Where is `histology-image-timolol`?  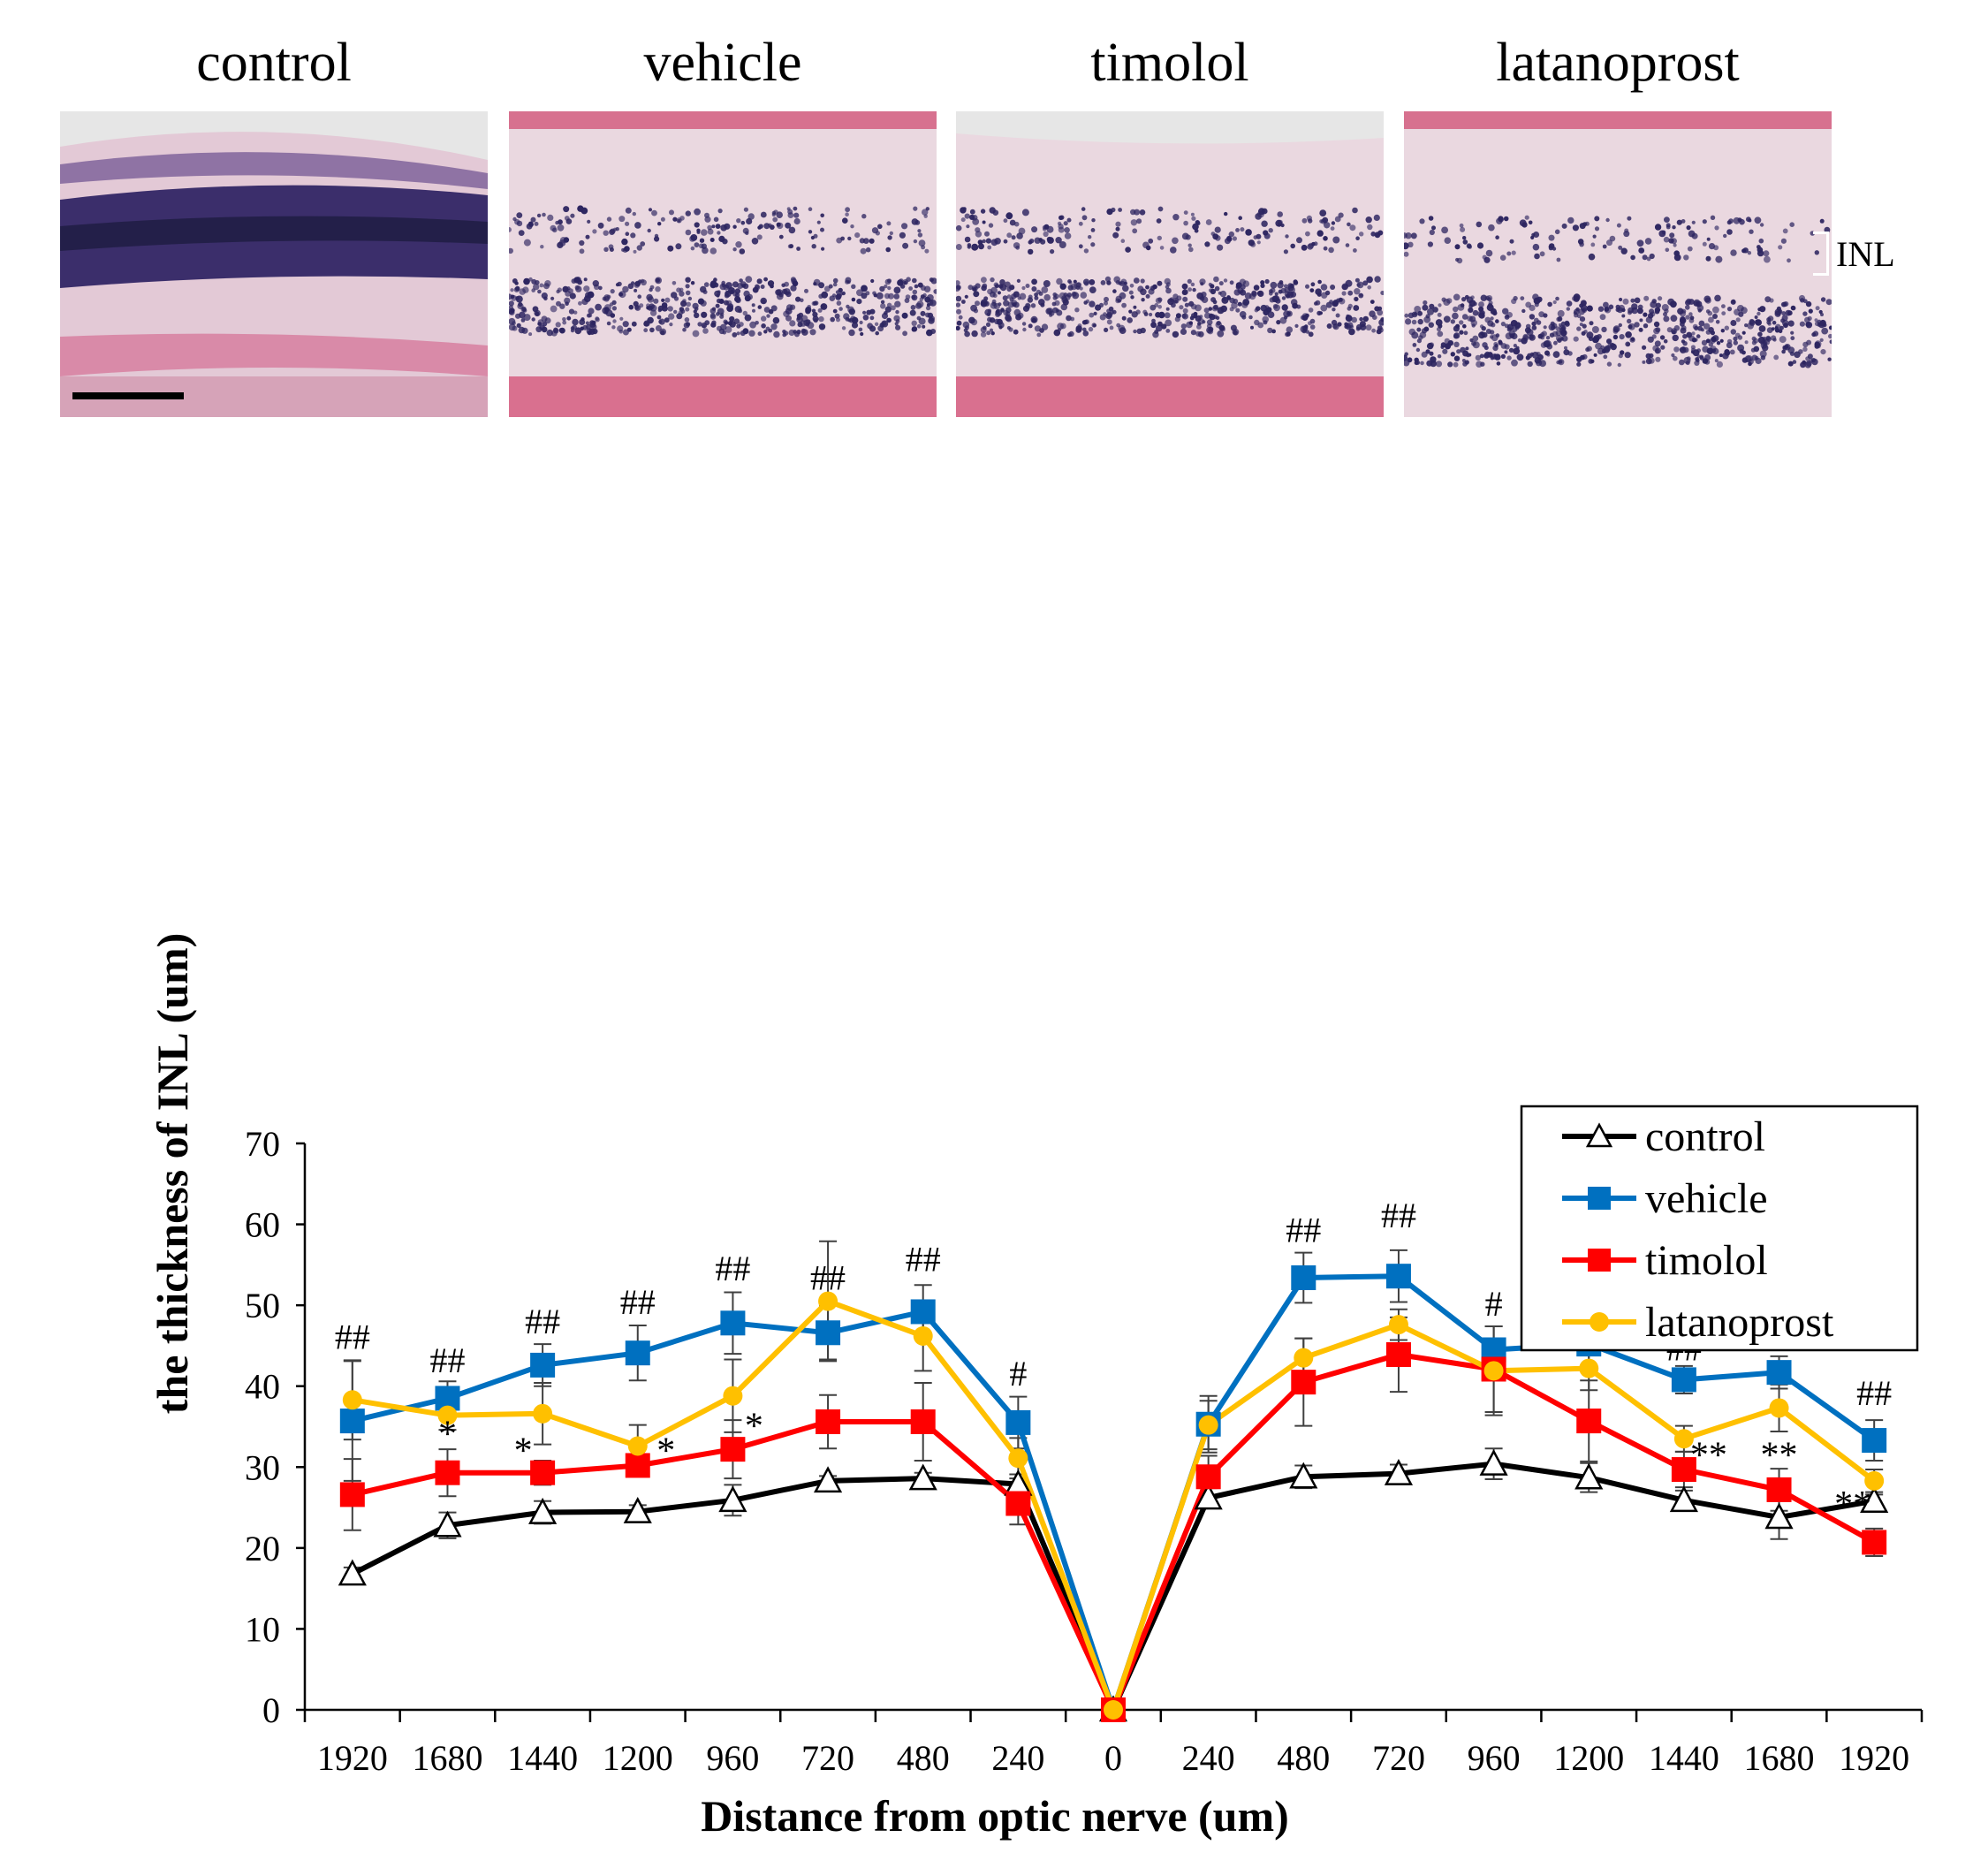
histology-image-timolol is located at coordinates (1170, 264).